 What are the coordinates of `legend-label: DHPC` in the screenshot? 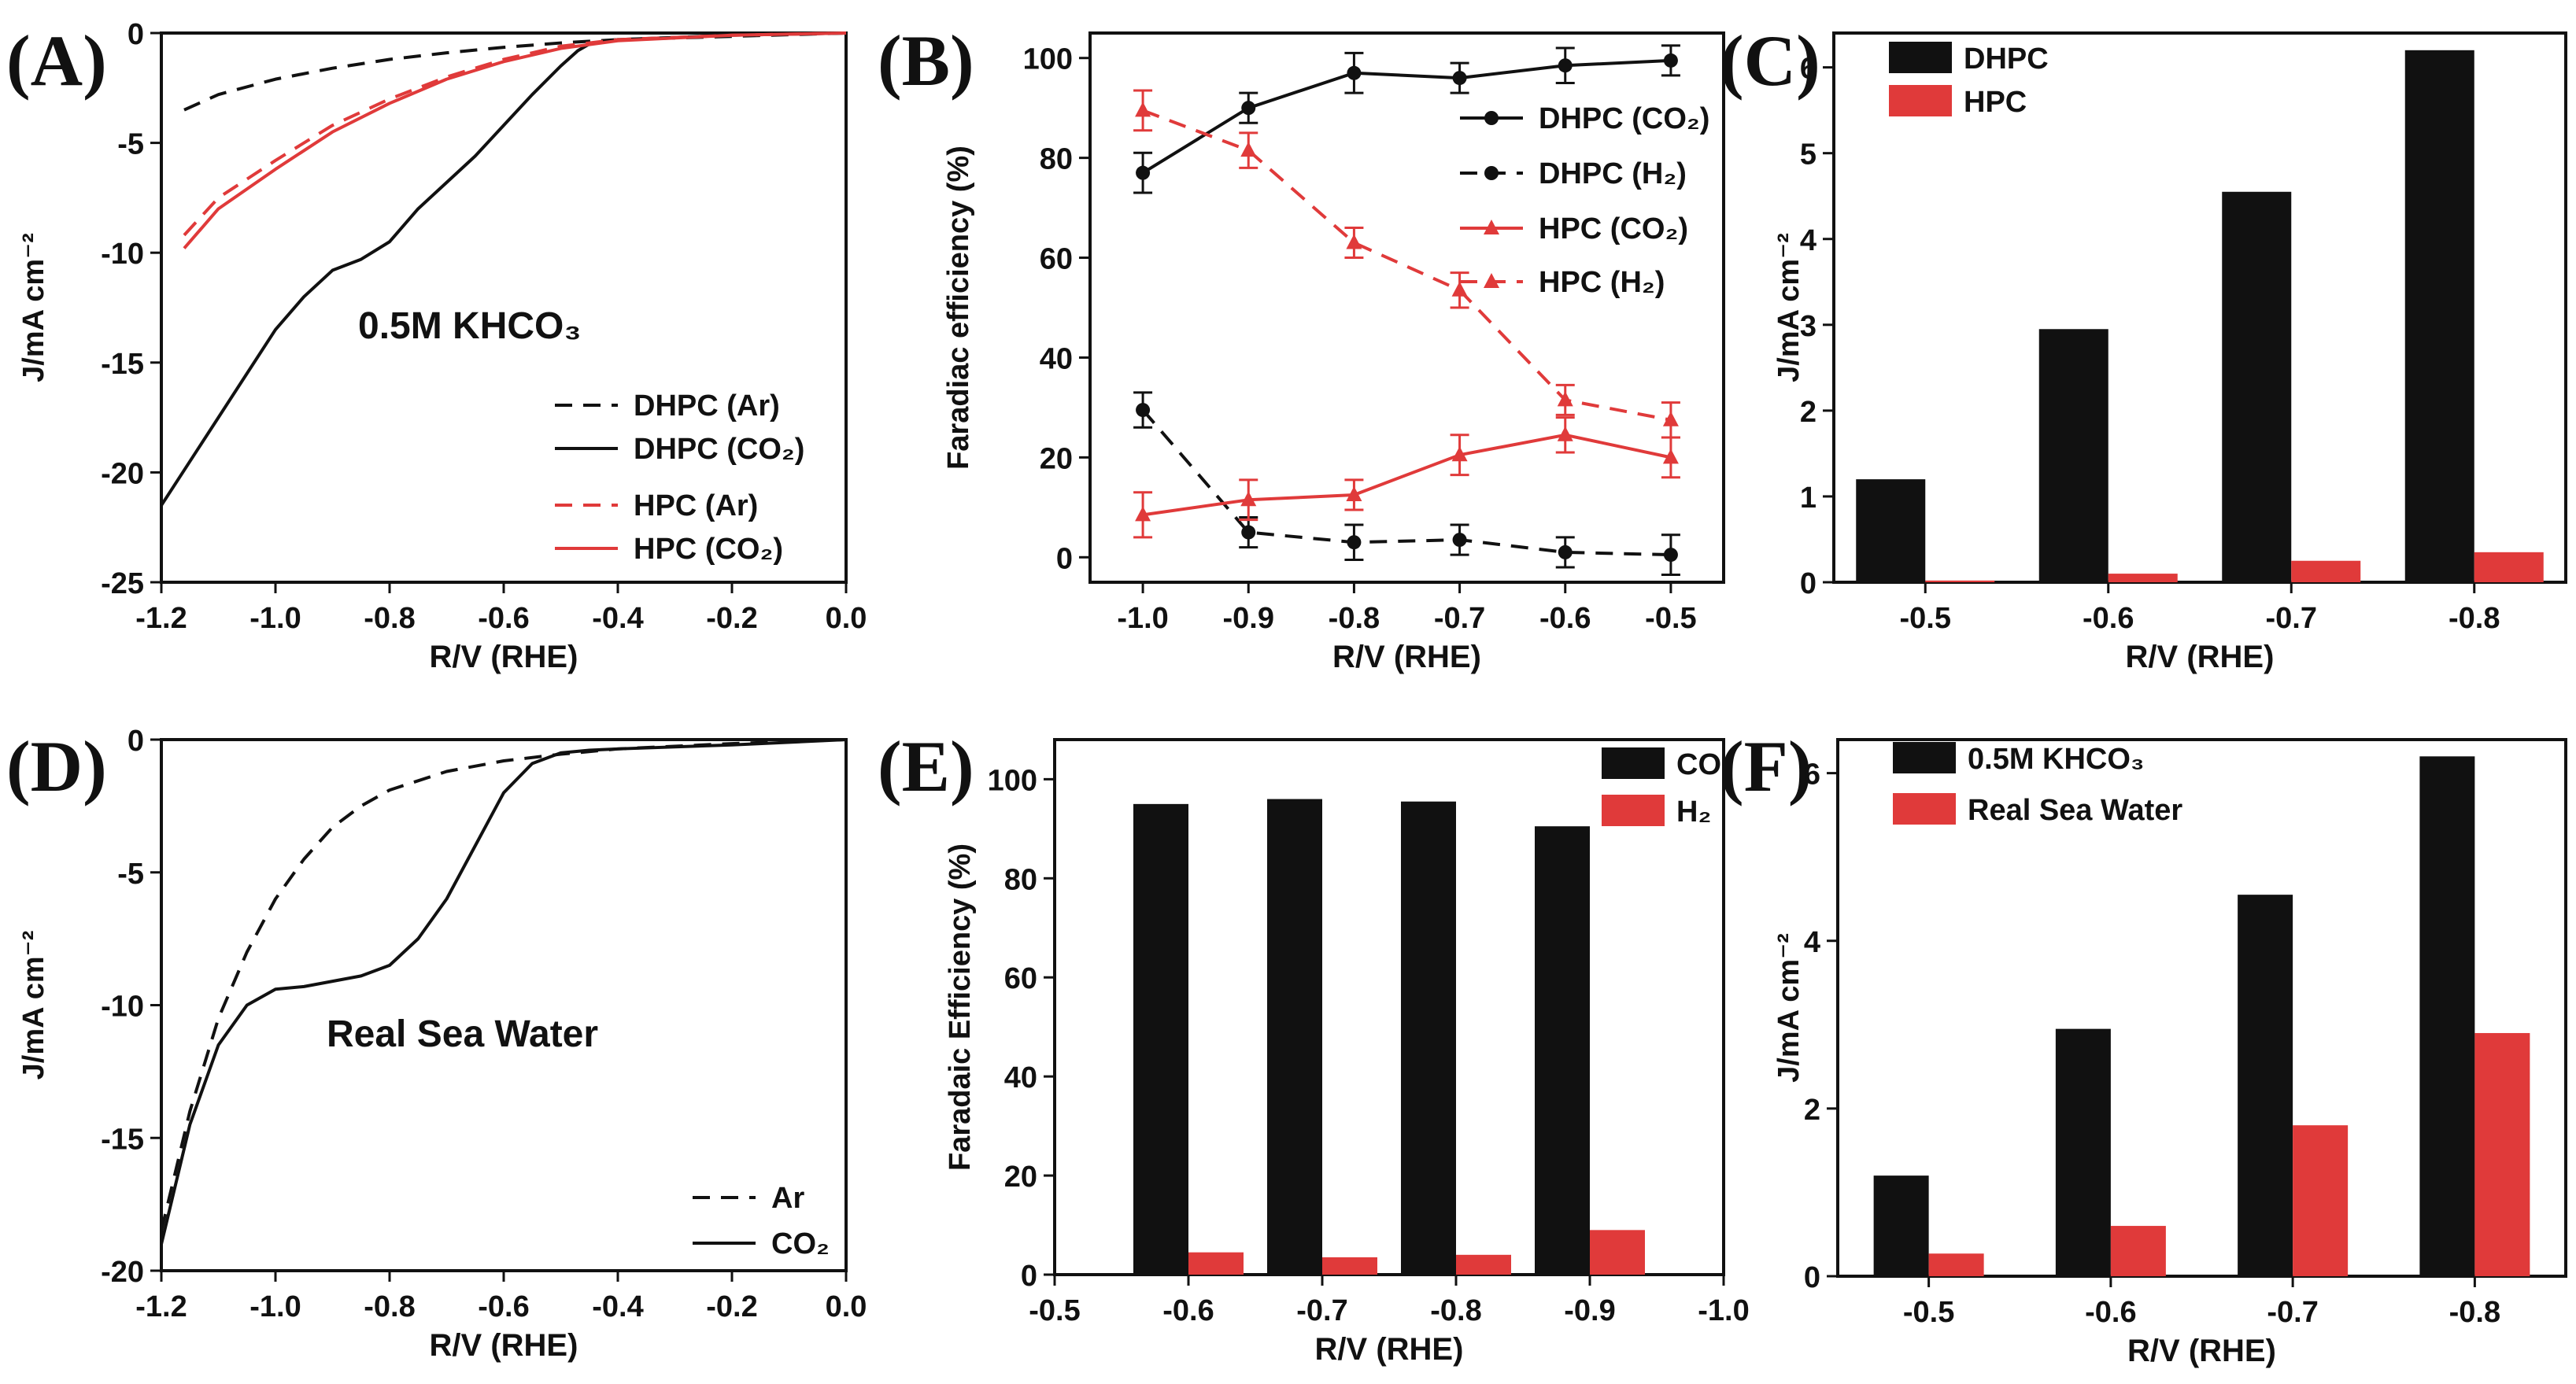 It's located at (2006, 59).